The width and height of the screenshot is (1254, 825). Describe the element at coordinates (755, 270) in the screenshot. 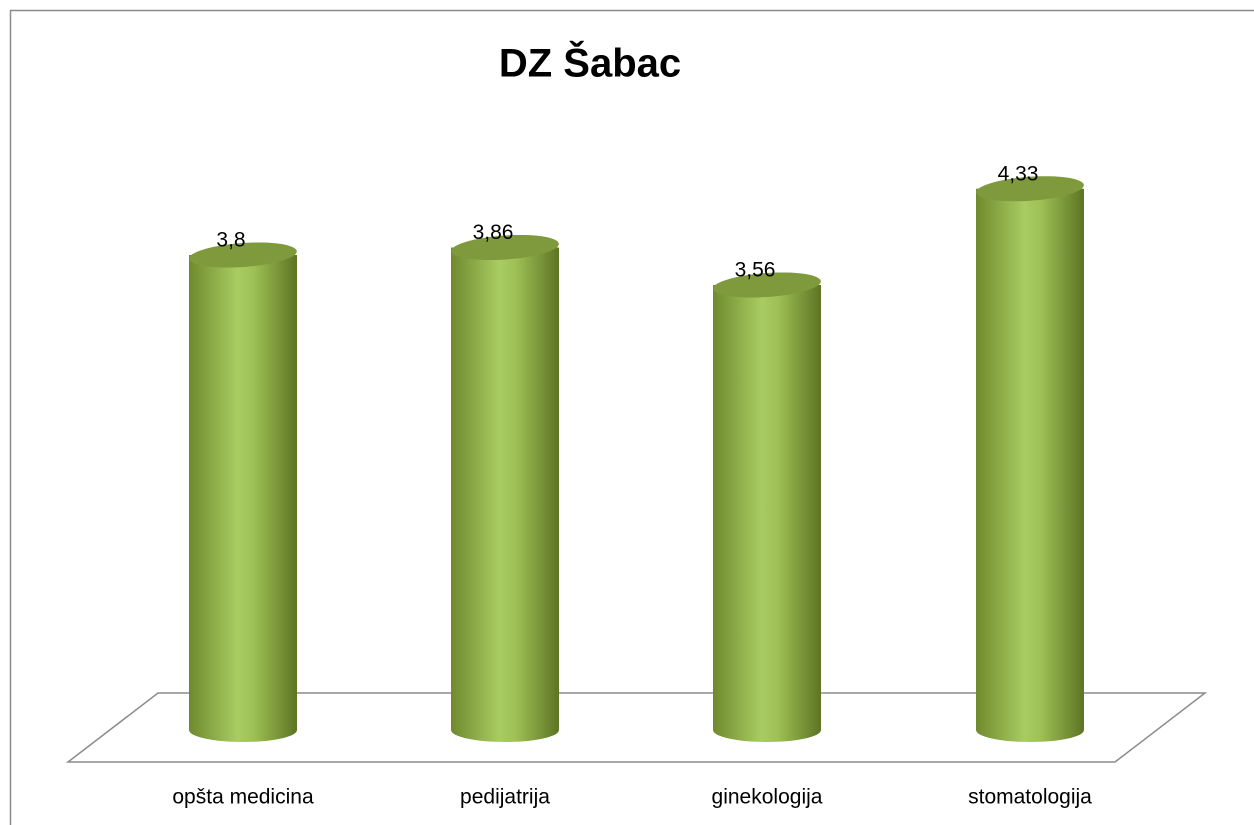

I see `value-label: 3,56` at that location.